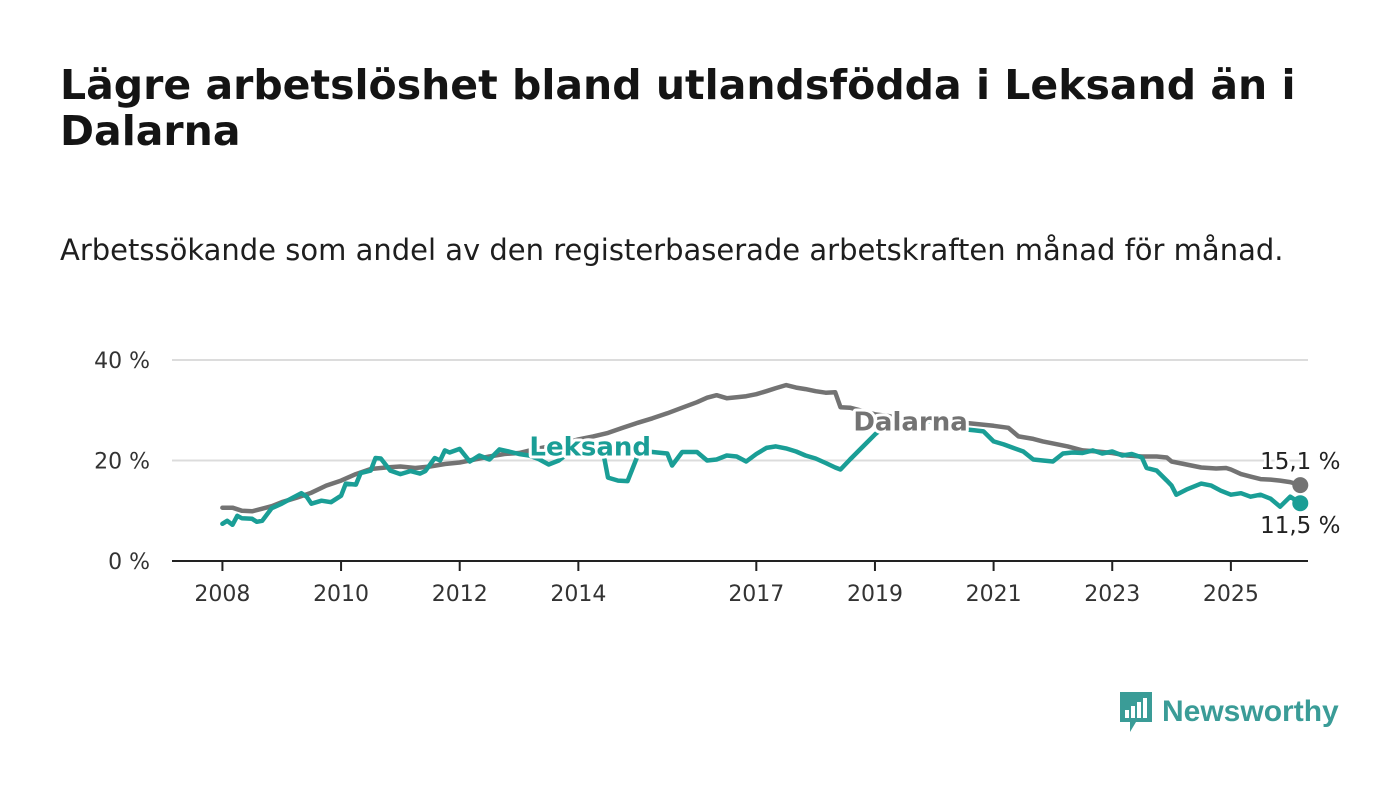 This screenshot has height=794, width=1400. What do you see at coordinates (910, 422) in the screenshot?
I see `series-label-dalarna: Dalarna` at bounding box center [910, 422].